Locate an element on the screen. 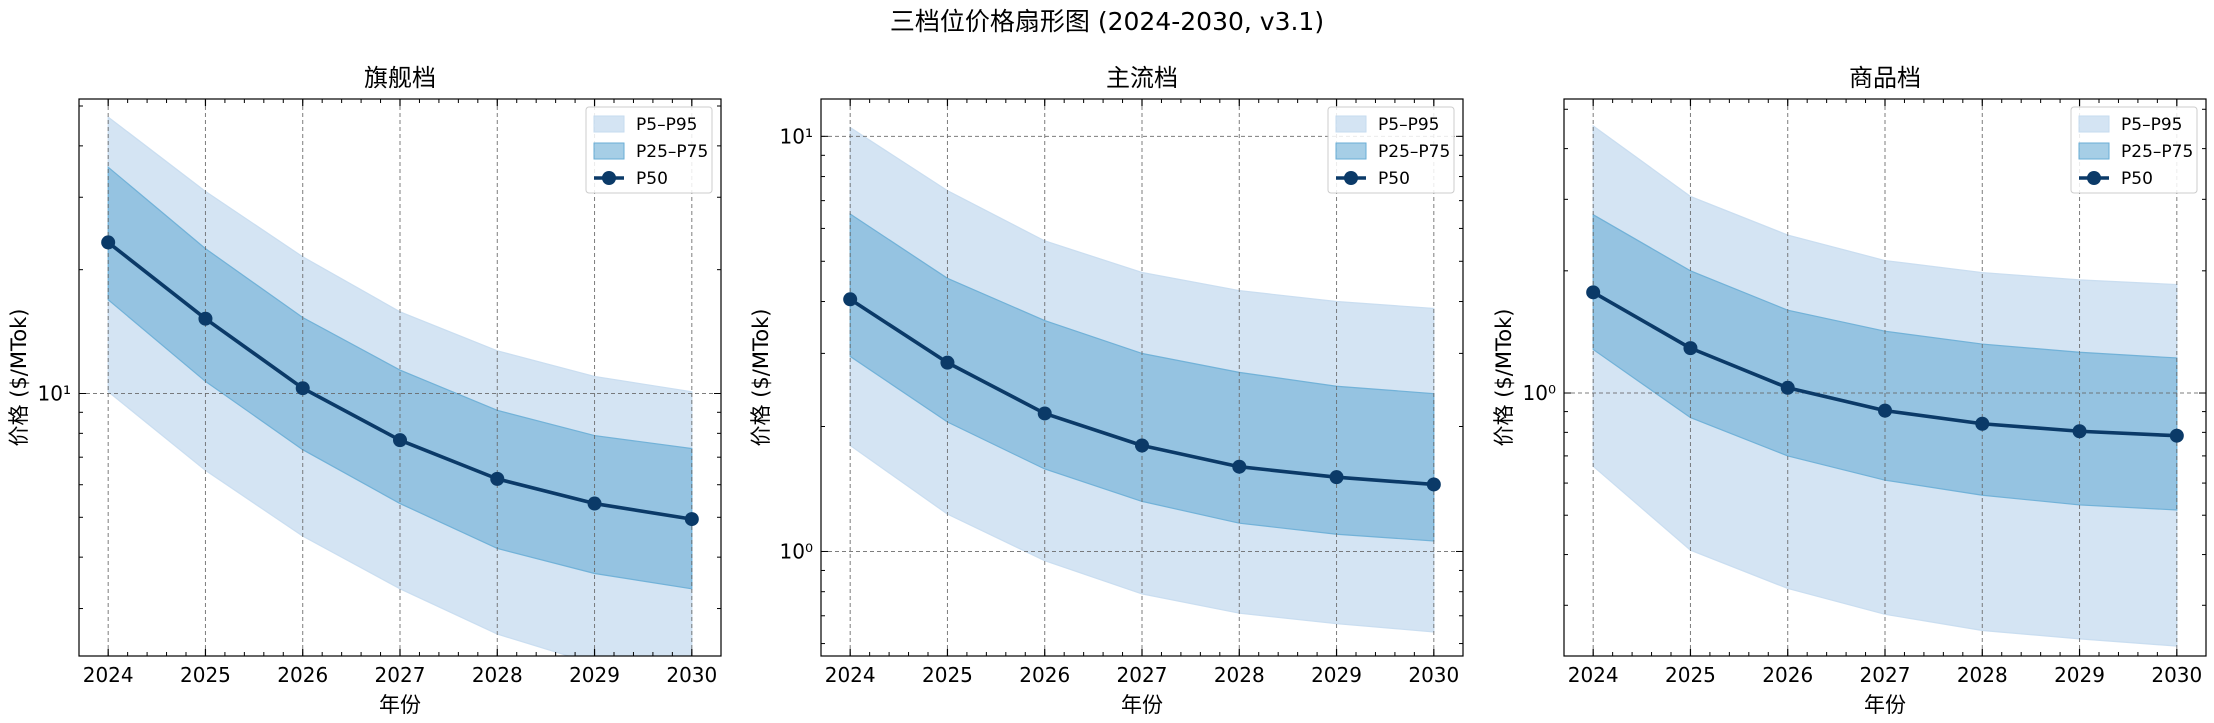  panel-title: 主流档 is located at coordinates (1142, 78).